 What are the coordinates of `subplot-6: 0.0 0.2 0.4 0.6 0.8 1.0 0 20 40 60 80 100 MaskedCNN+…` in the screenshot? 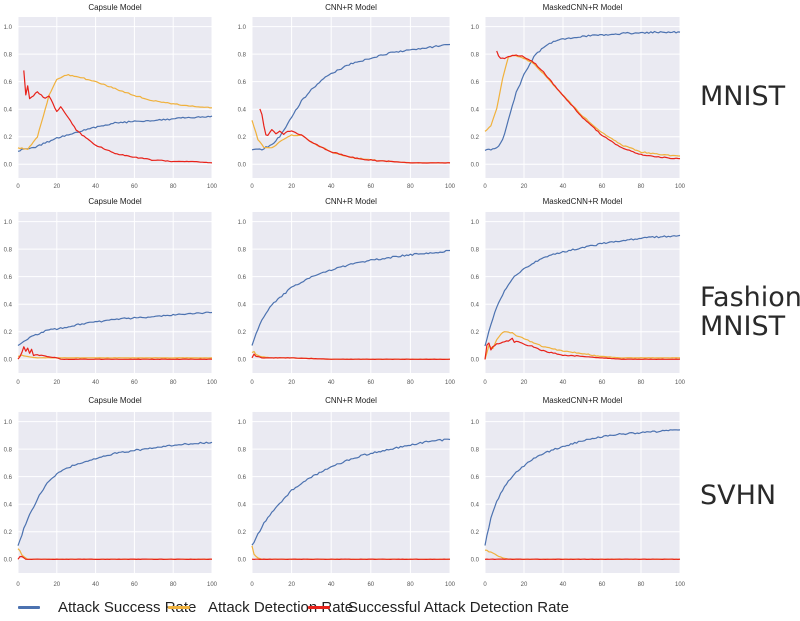 It's located at (578, 291).